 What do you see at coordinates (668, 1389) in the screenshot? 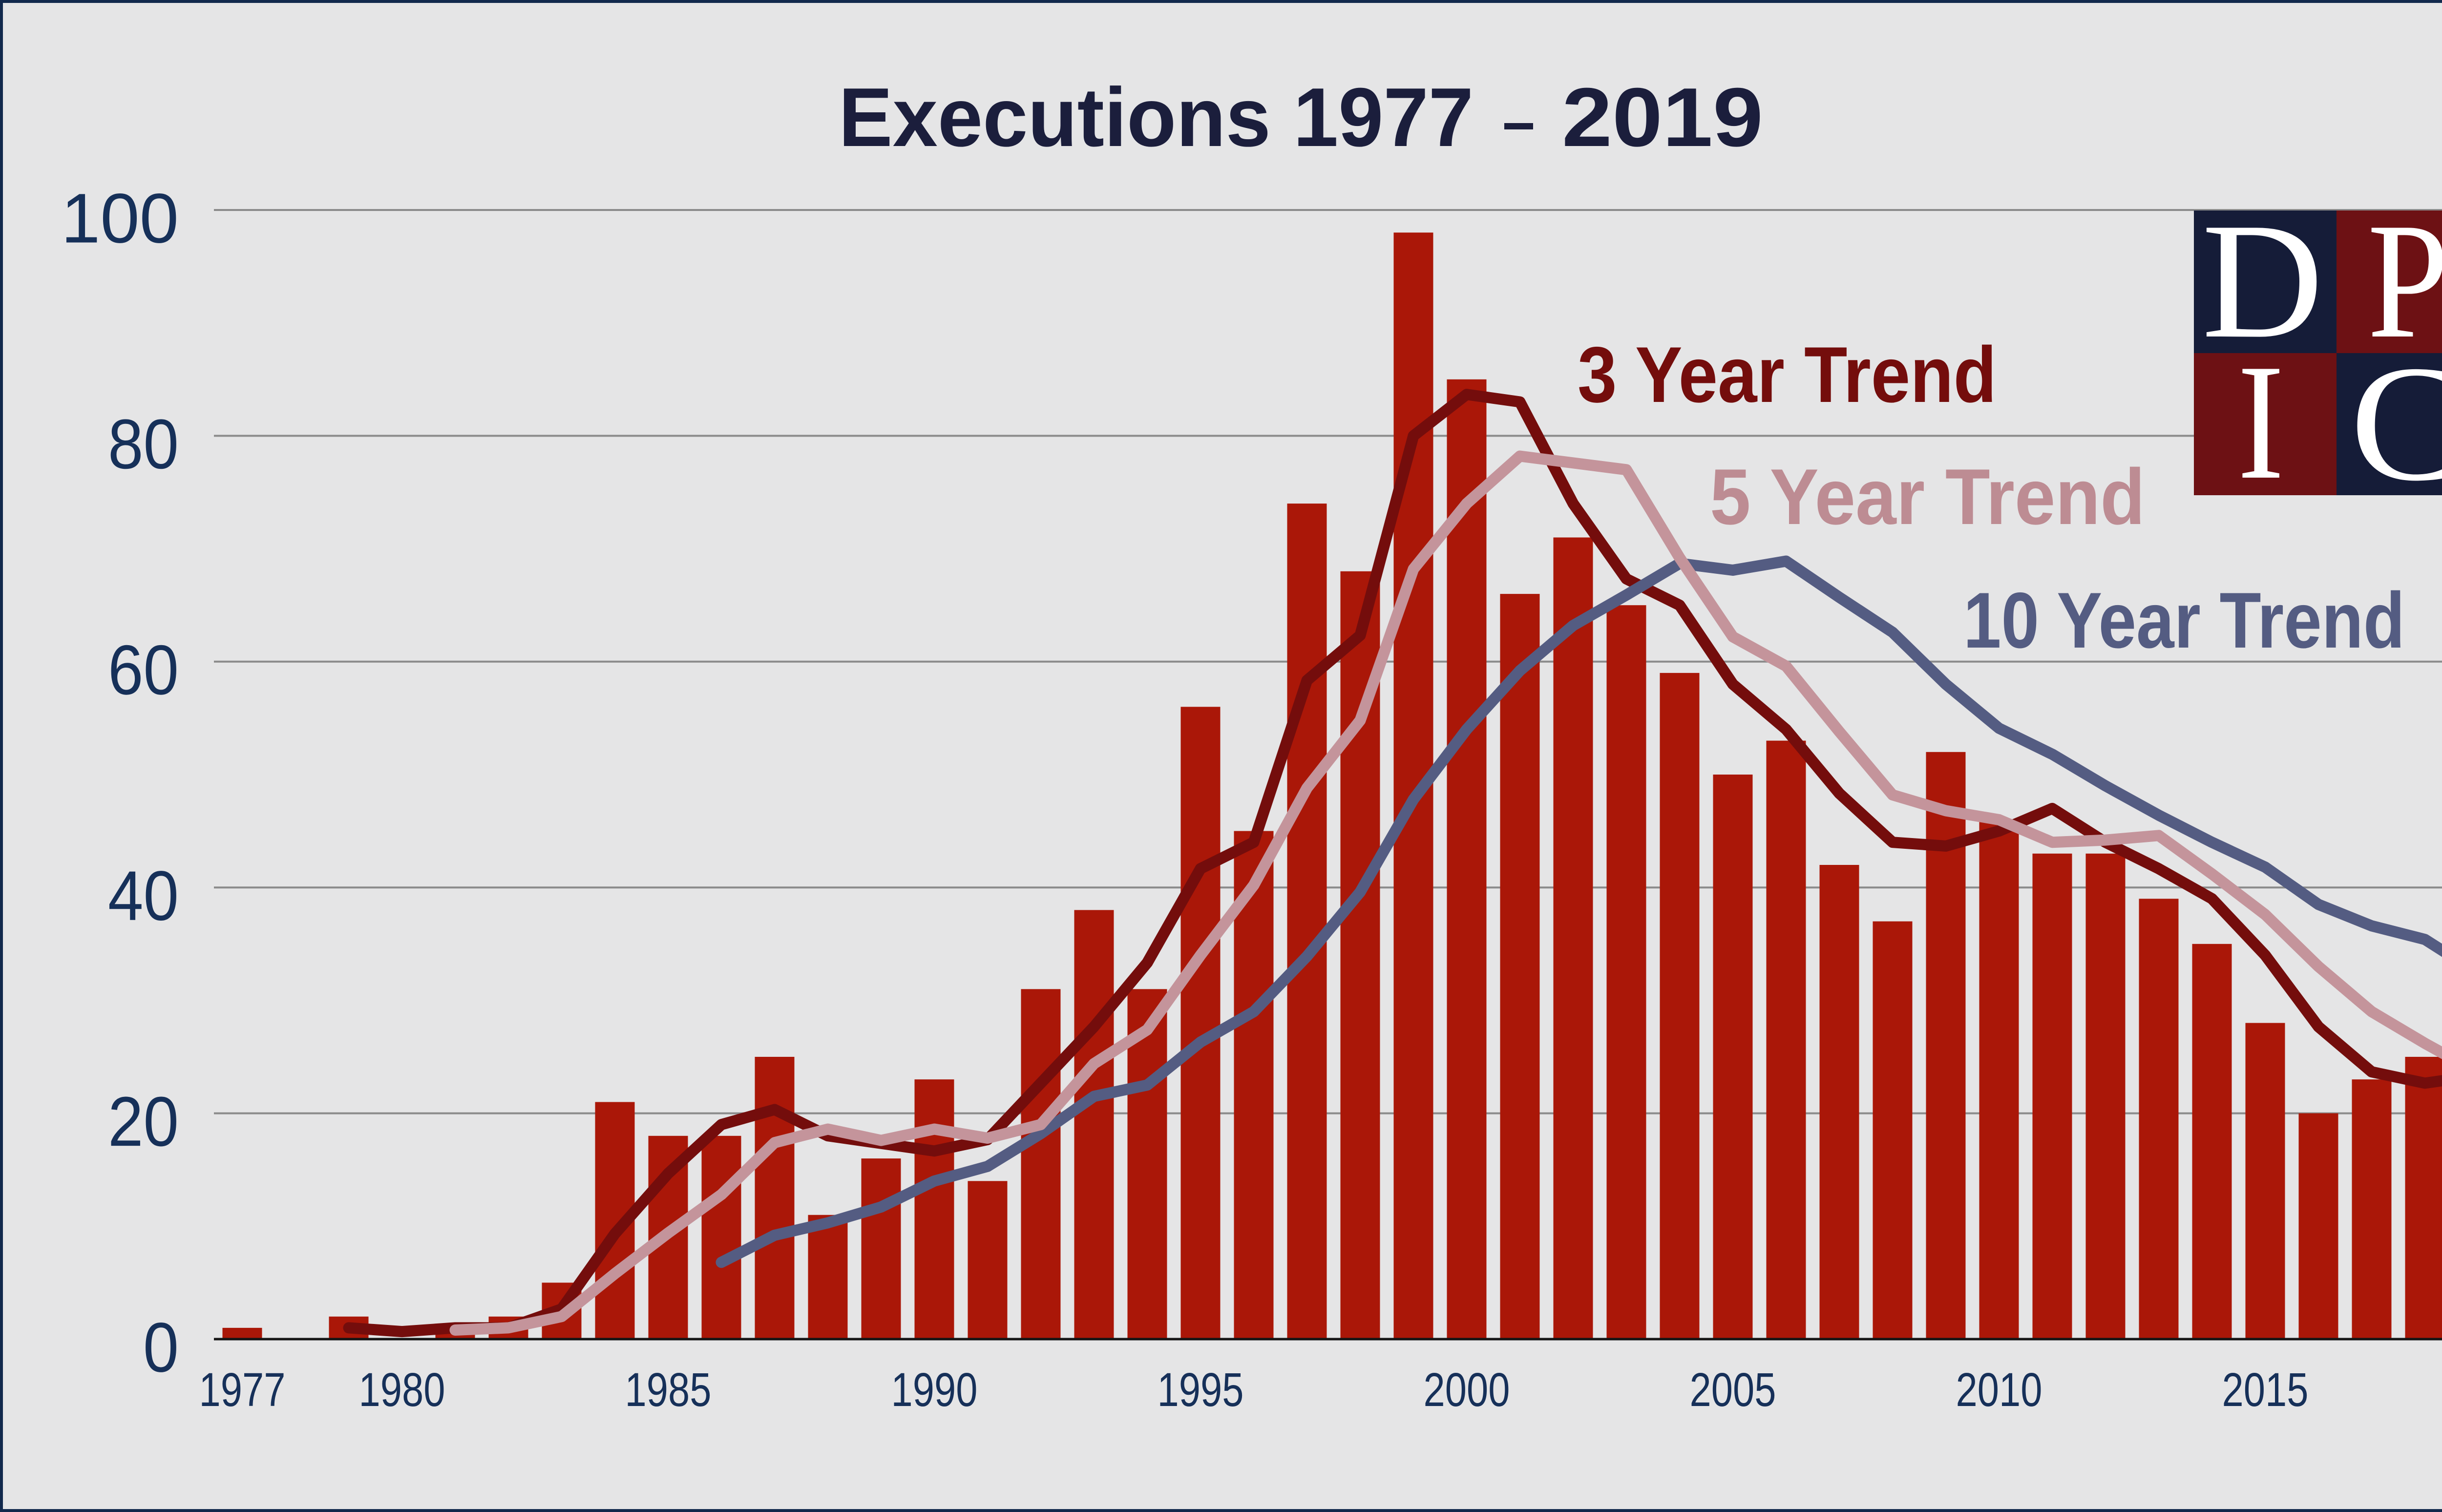
I see `svg-text: 1985` at bounding box center [668, 1389].